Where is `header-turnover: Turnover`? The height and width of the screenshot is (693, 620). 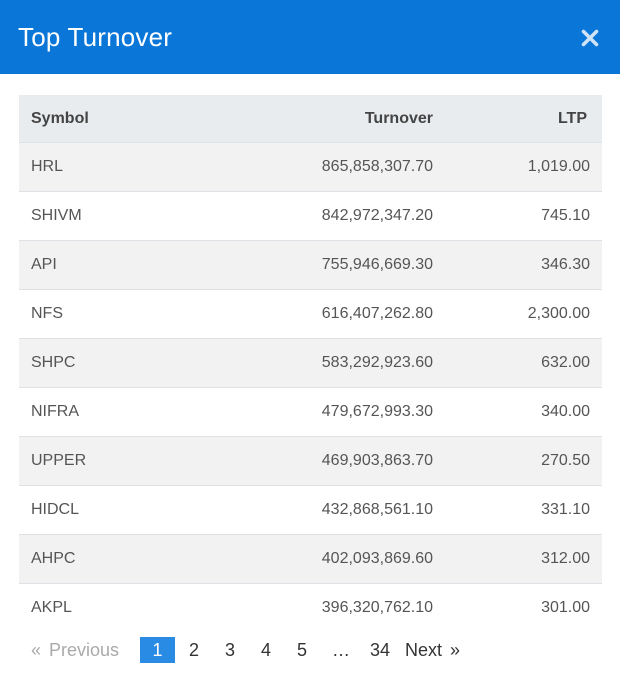
header-turnover: Turnover is located at coordinates (328, 119).